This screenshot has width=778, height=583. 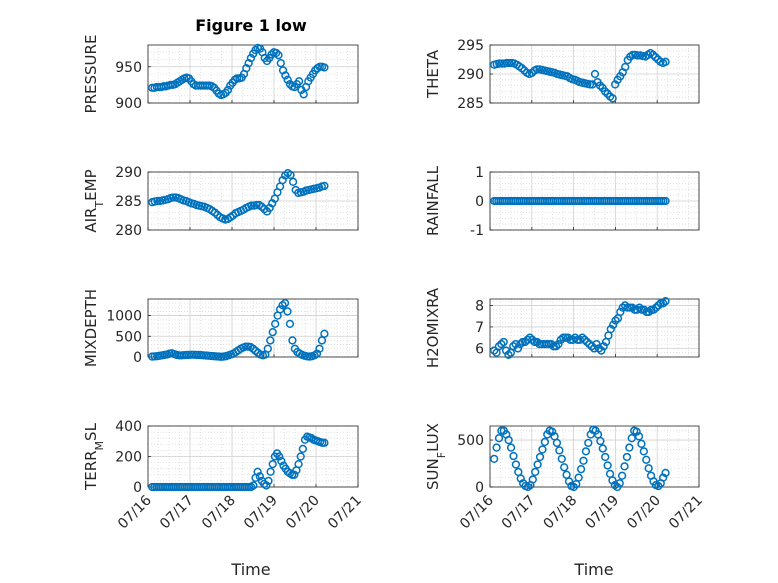 I want to click on y-tick-label: 500, so click(x=128, y=337).